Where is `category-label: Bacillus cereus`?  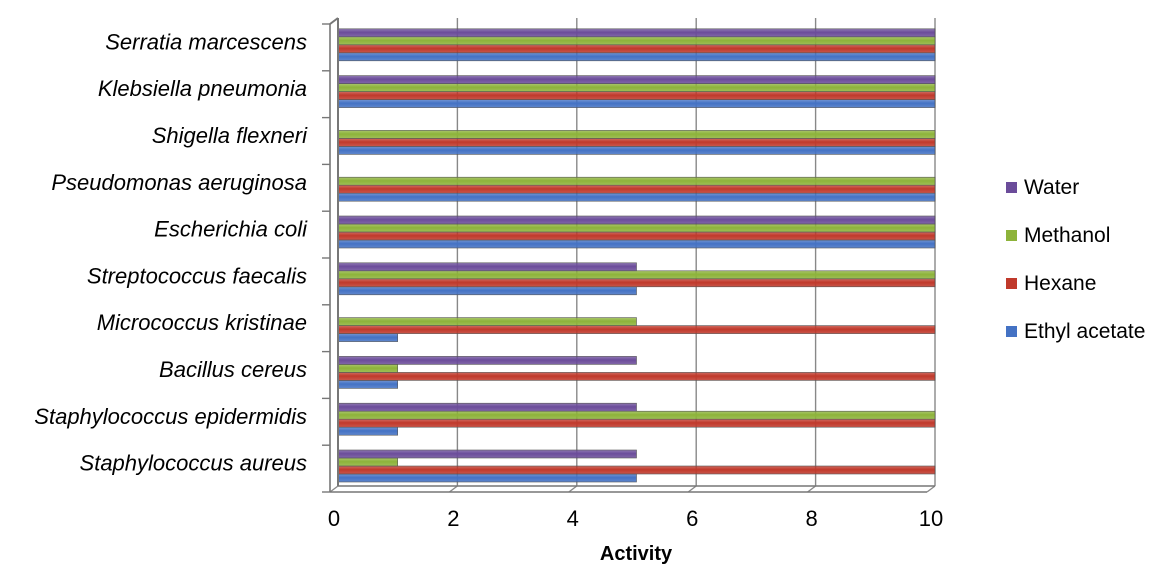
category-label: Bacillus cereus is located at coordinates (233, 369).